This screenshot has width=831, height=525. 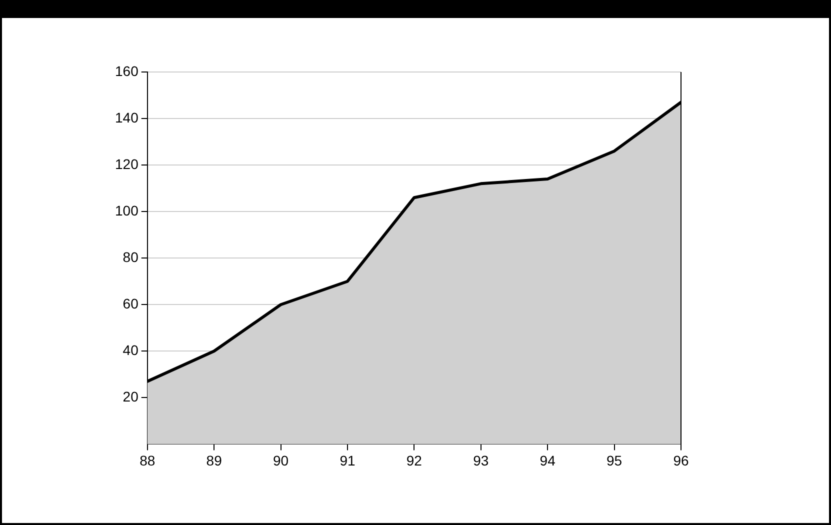 I want to click on y-tick-label: 40, so click(x=130, y=350).